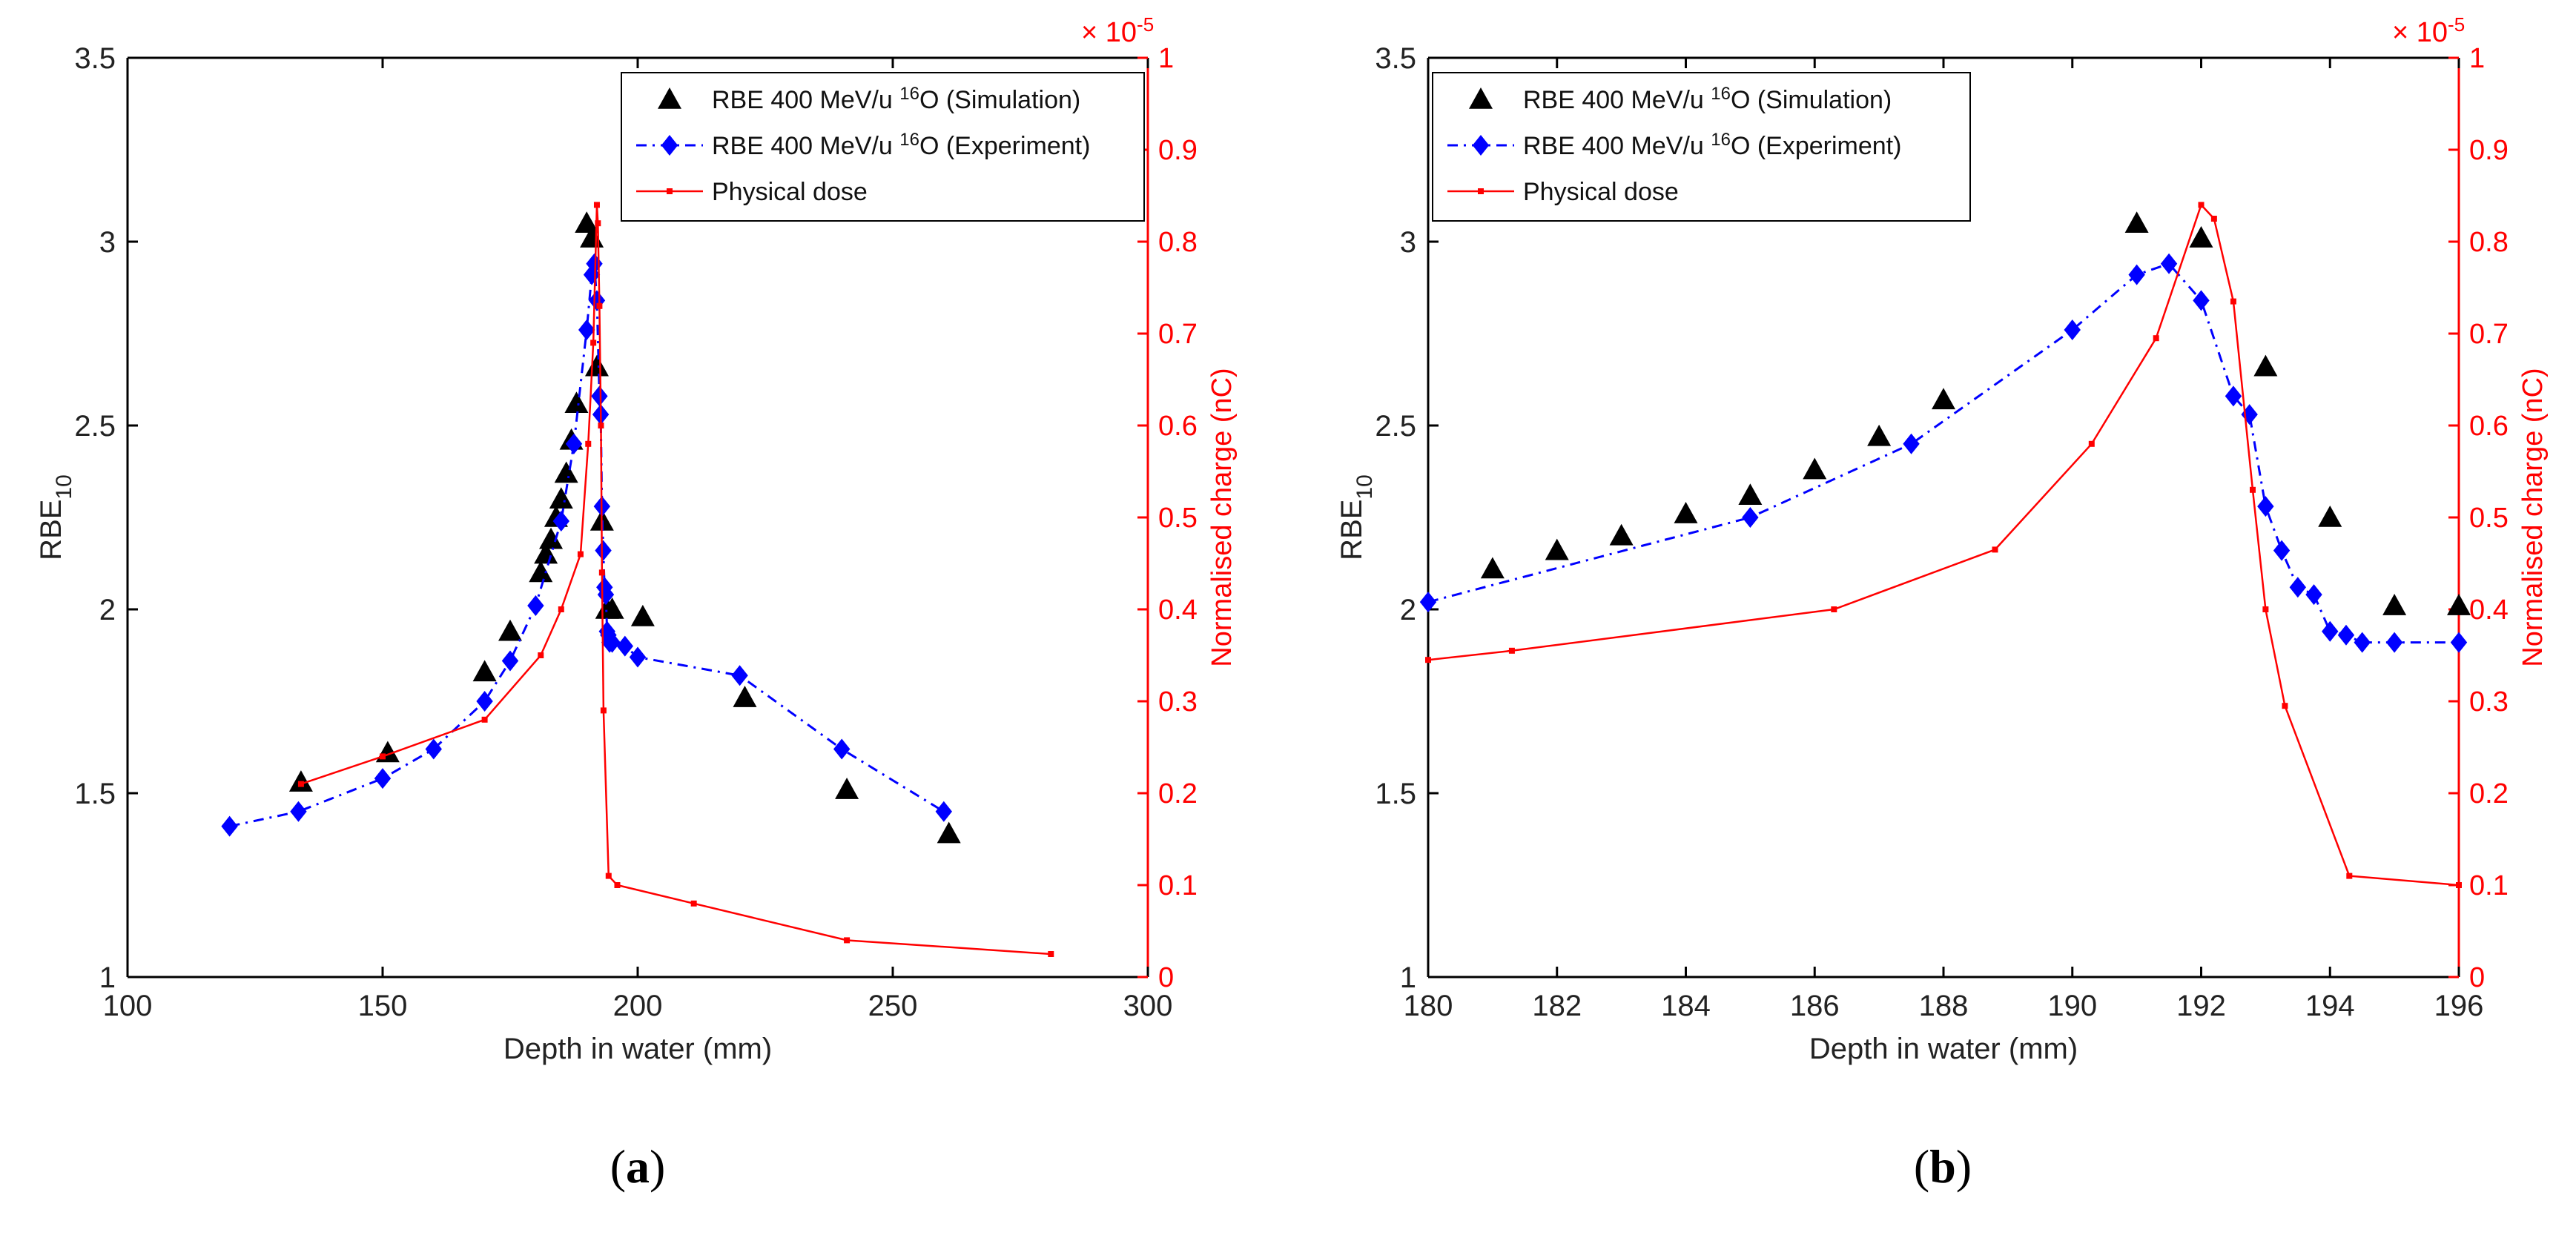  Describe the element at coordinates (1178, 334) in the screenshot. I see `y2-tick-label: 0.7` at that location.